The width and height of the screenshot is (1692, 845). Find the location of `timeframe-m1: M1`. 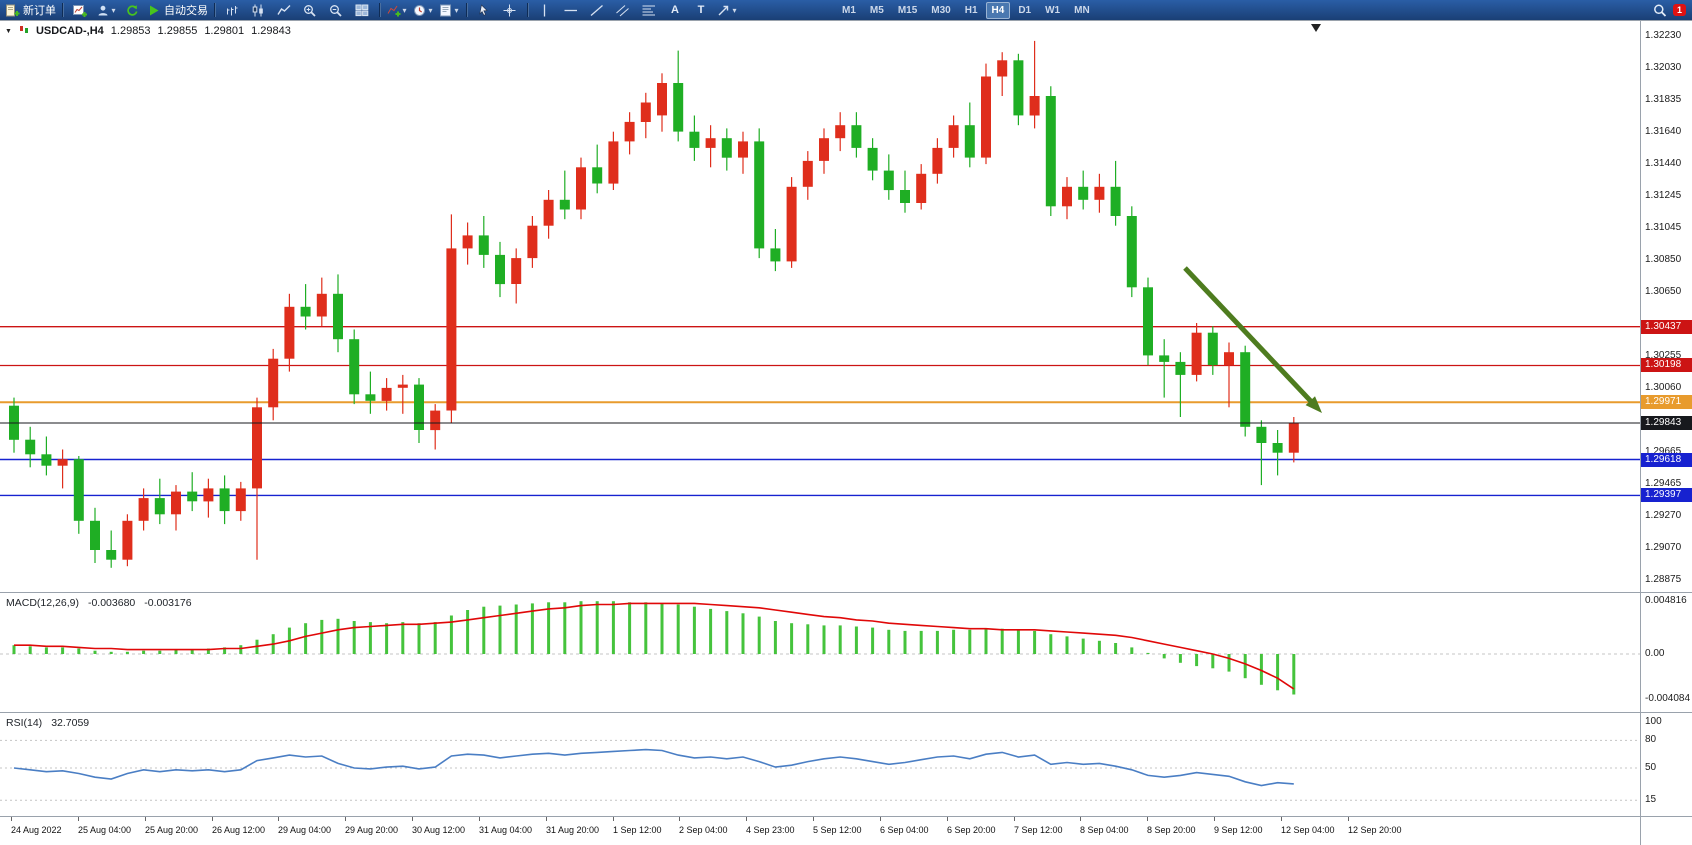

timeframe-m1: M1 is located at coordinates (849, 10).